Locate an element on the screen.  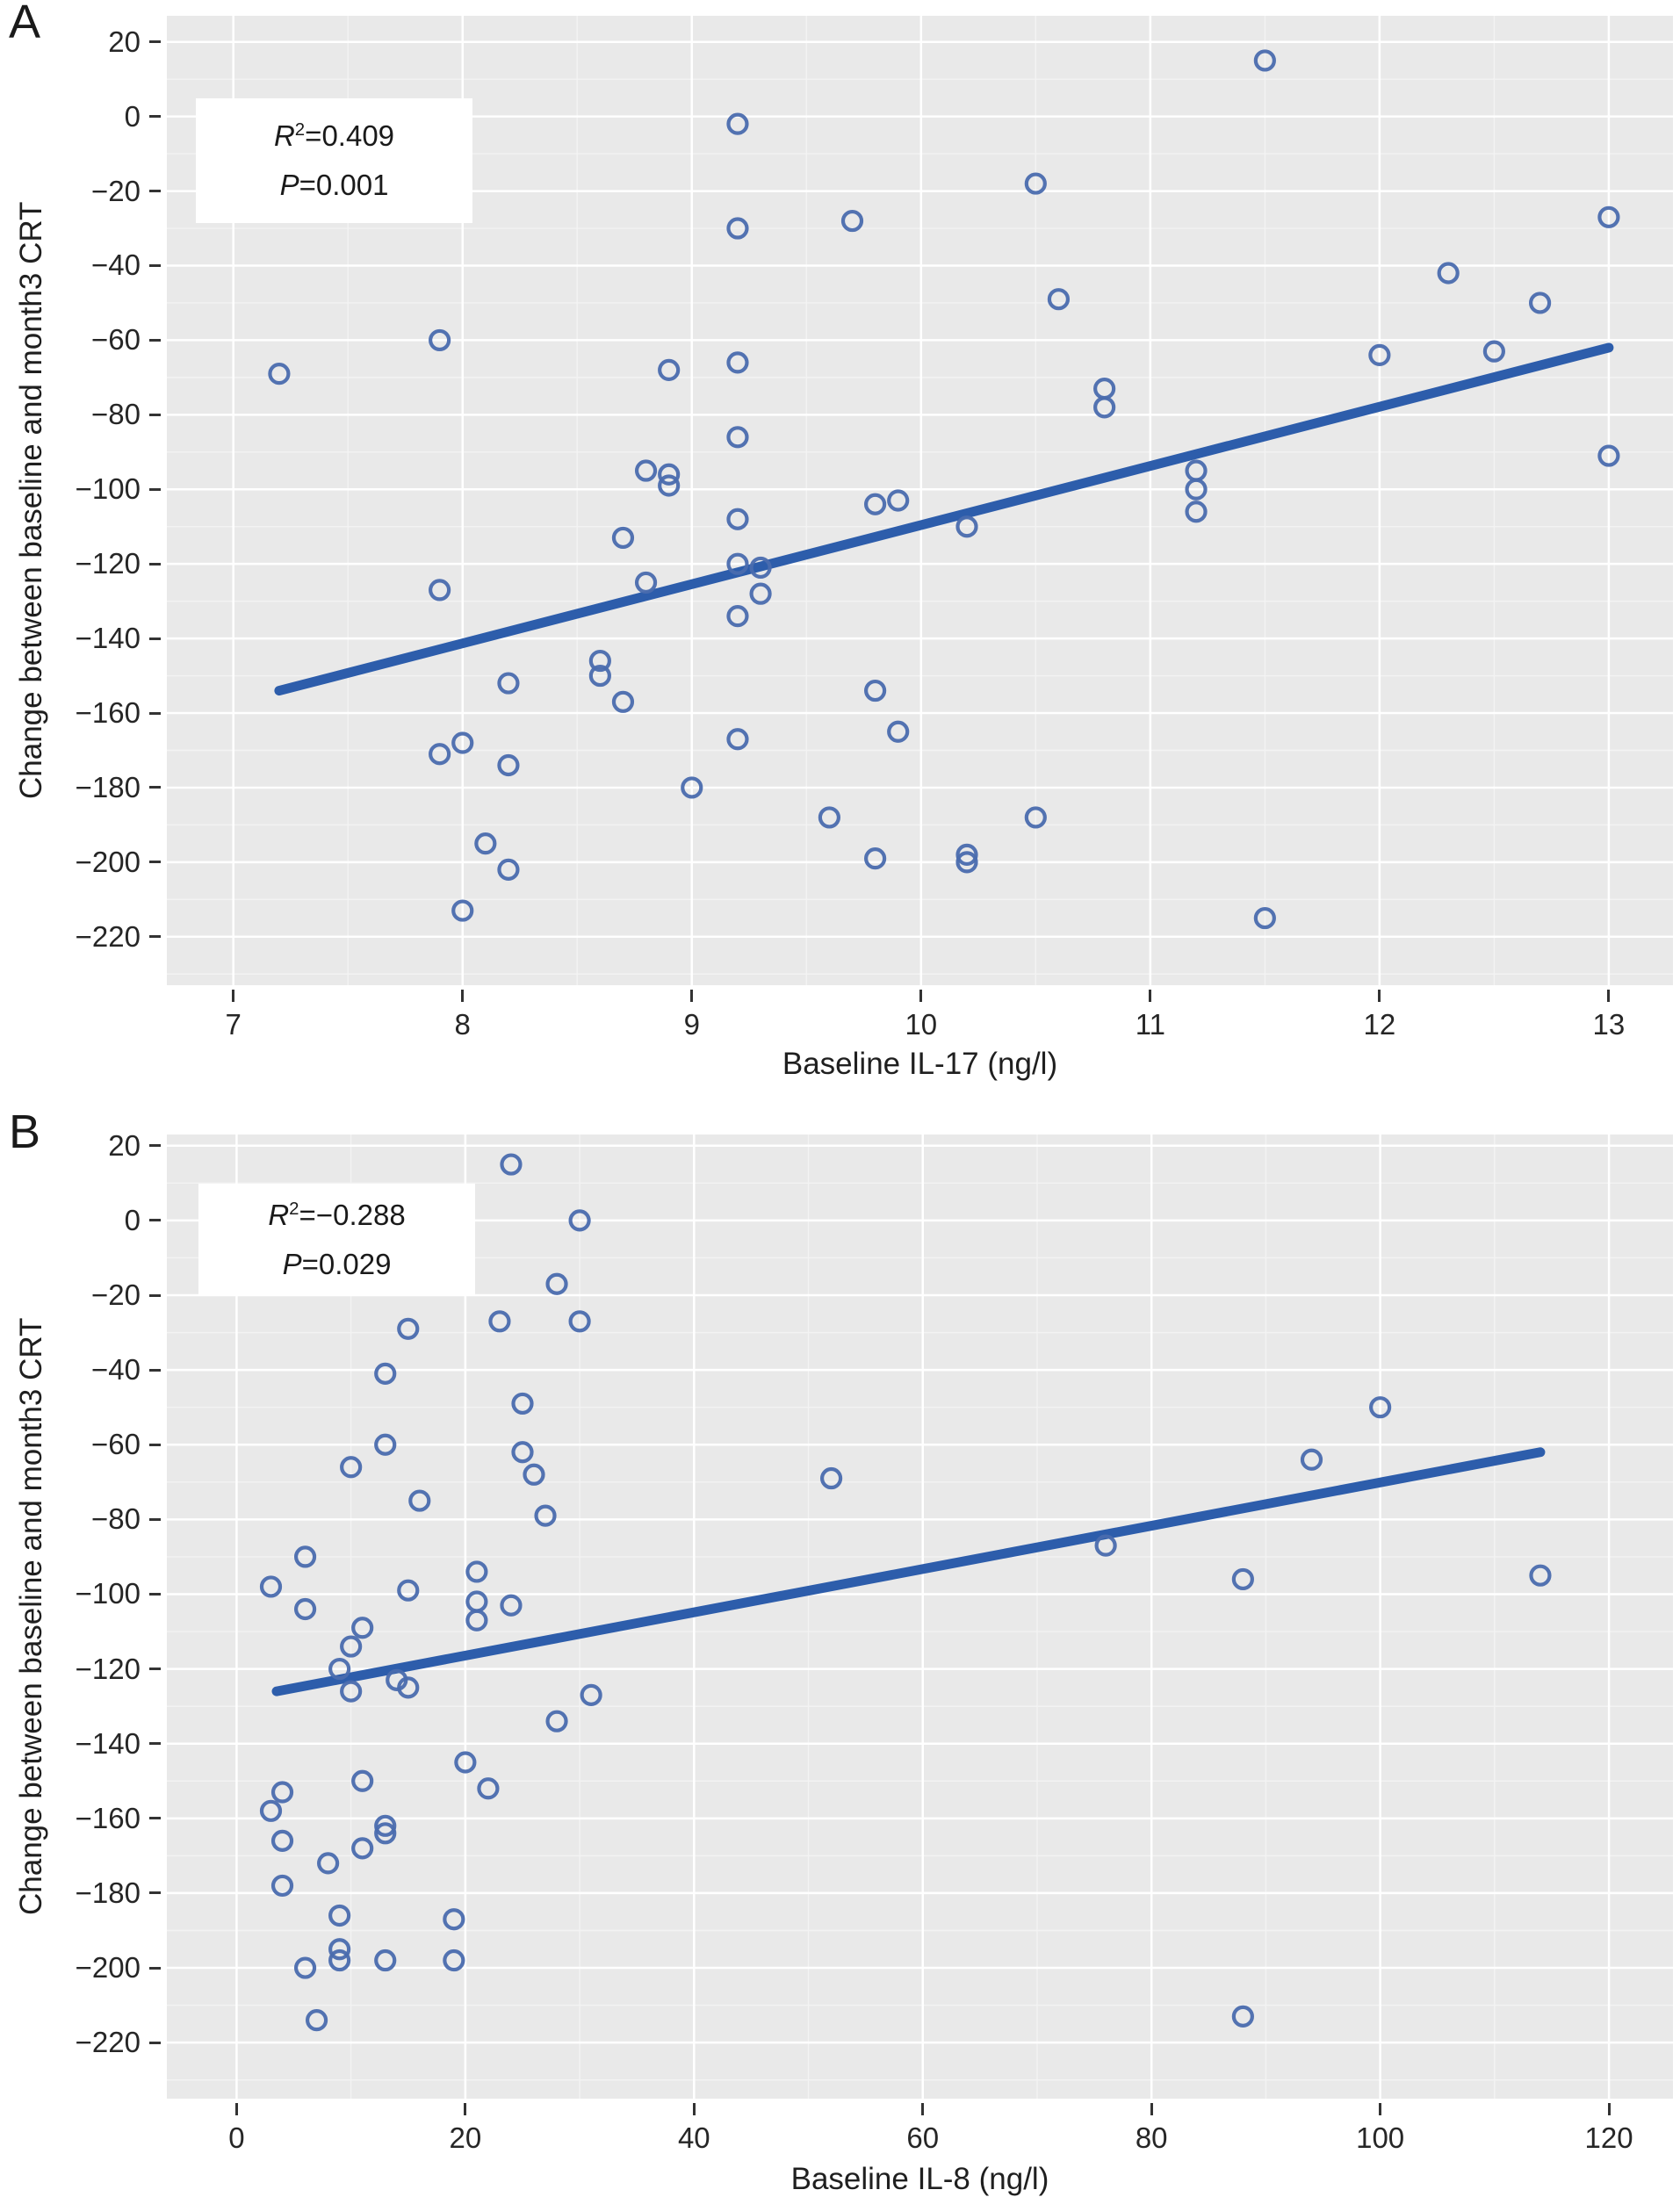
y-tick-label: −80 is located at coordinates (116, 414).